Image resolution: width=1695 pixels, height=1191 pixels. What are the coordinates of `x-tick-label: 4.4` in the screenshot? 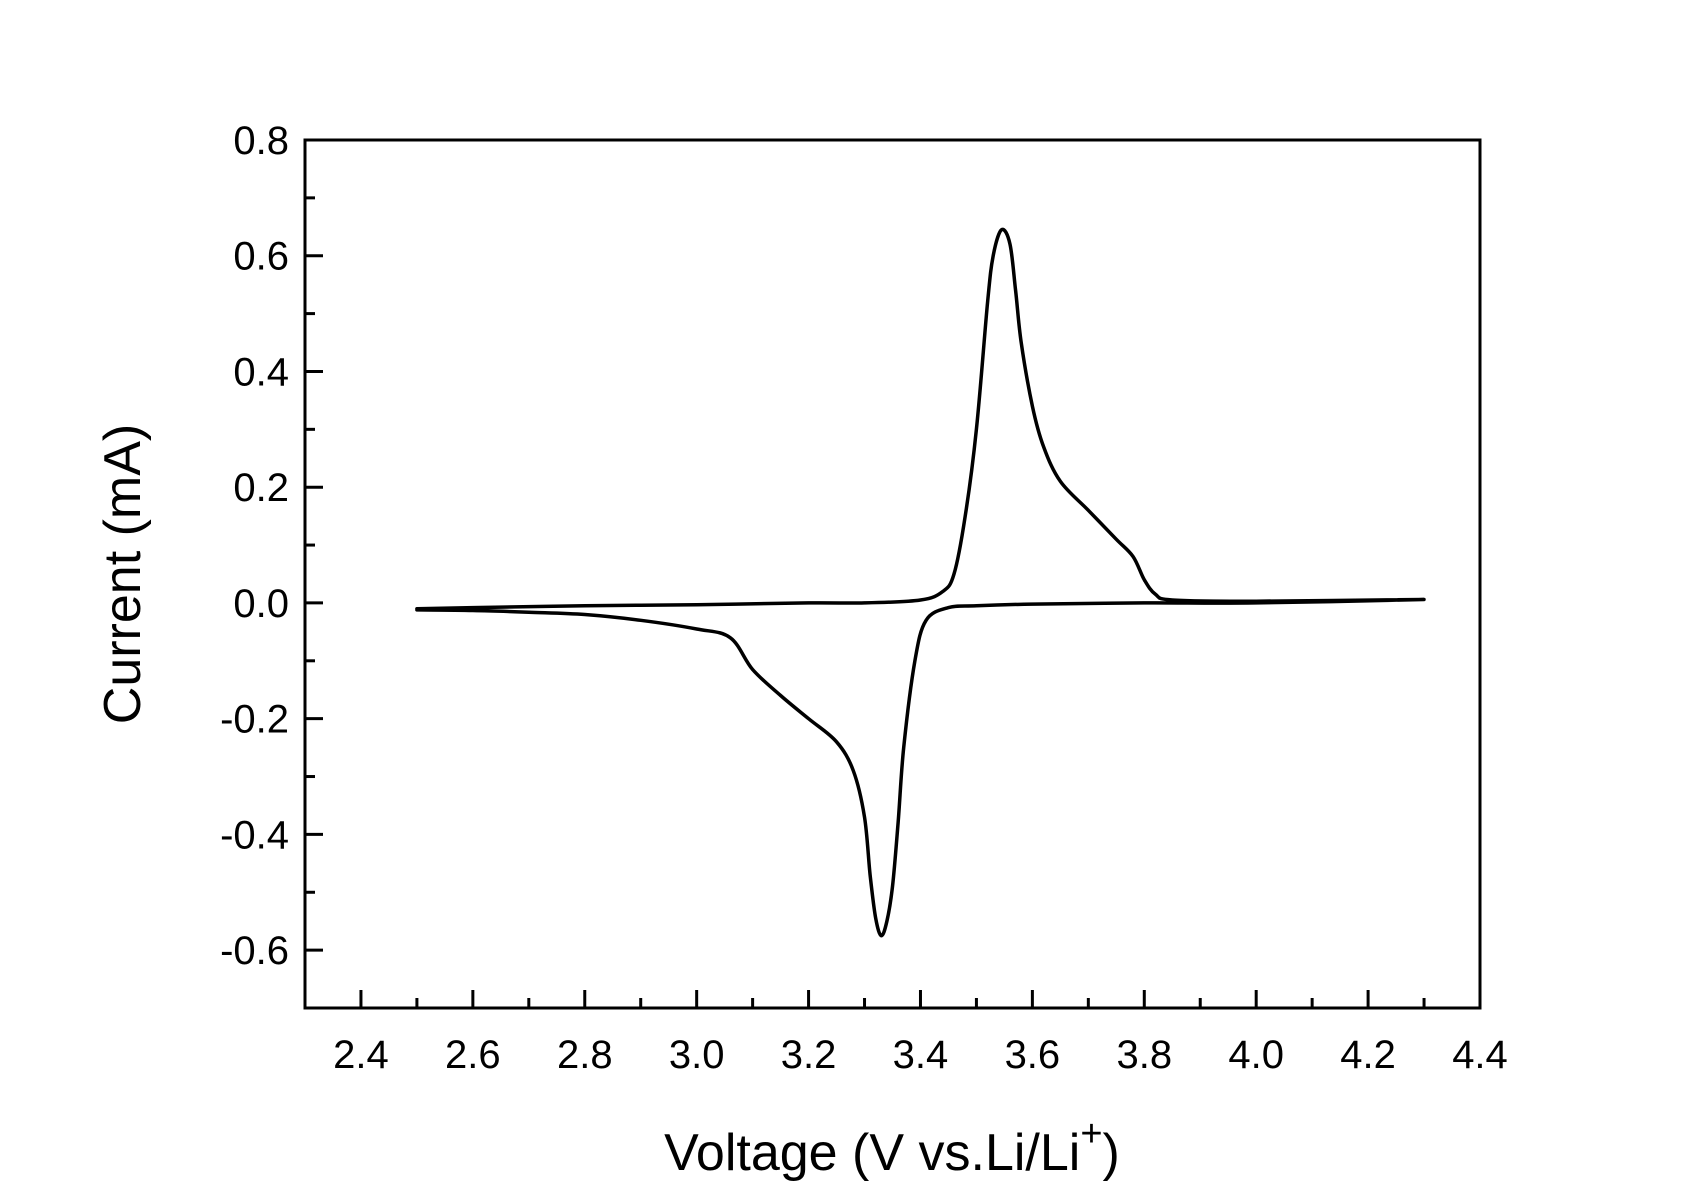 It's located at (1480, 1055).